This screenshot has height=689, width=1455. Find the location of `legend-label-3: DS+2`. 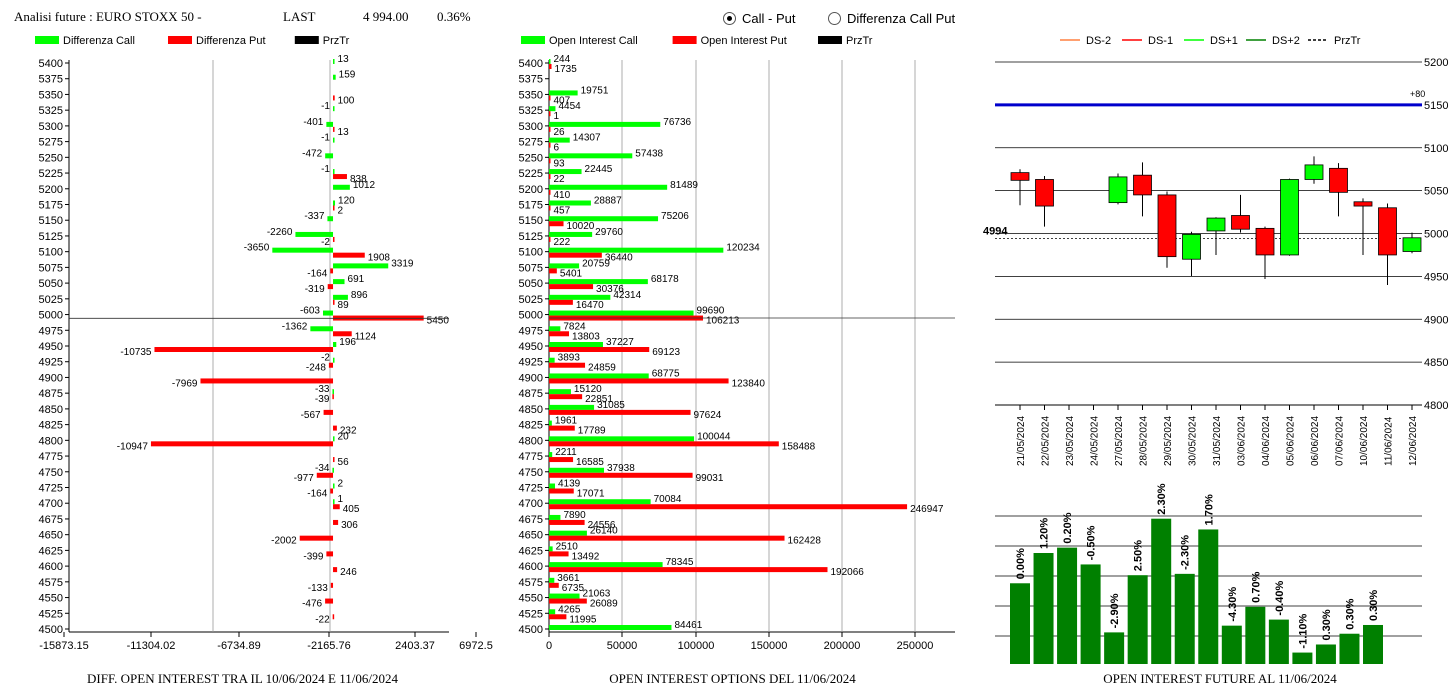

legend-label-3: DS+2 is located at coordinates (1286, 41).